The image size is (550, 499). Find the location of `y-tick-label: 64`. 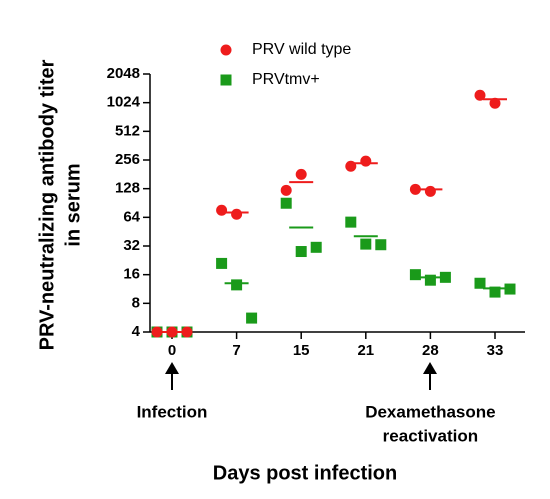

y-tick-label: 64 is located at coordinates (131, 216).